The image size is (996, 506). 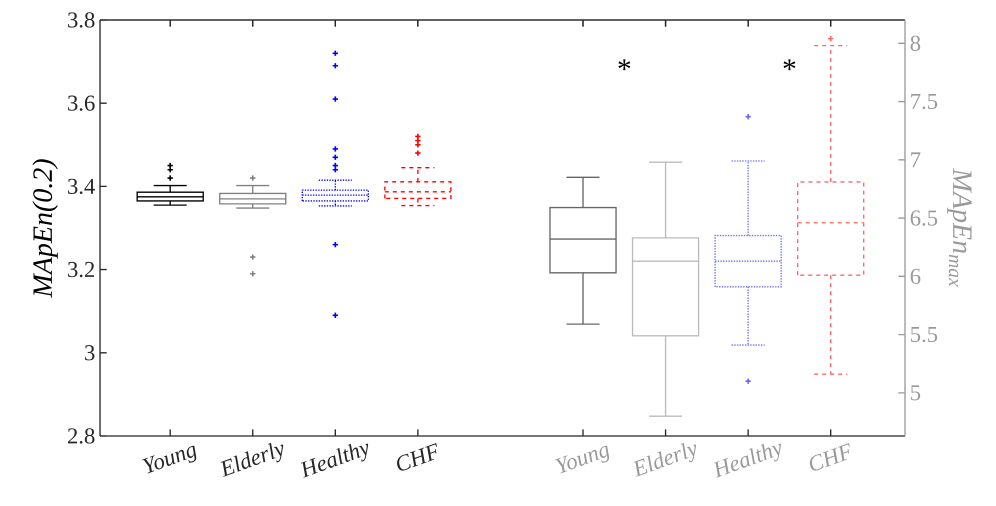 I want to click on y2-axis-title: MApEn$_{max}$, so click(x=959, y=227).